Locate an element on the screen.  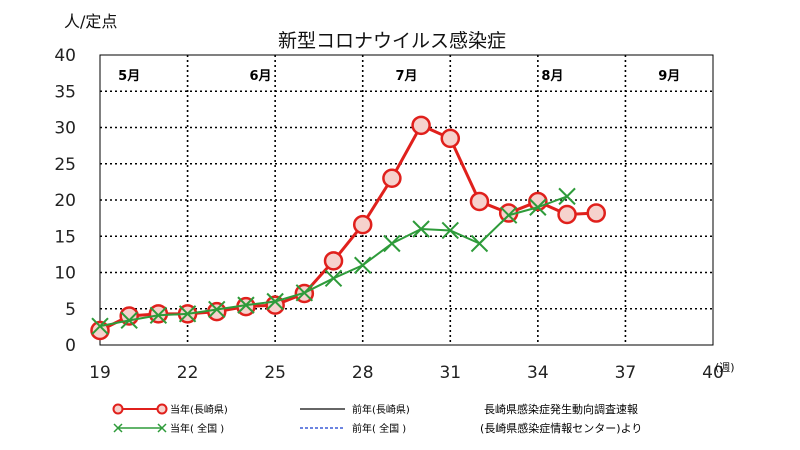
legend-entry-prev-national: 前年( 全国 ) is located at coordinates (353, 428).